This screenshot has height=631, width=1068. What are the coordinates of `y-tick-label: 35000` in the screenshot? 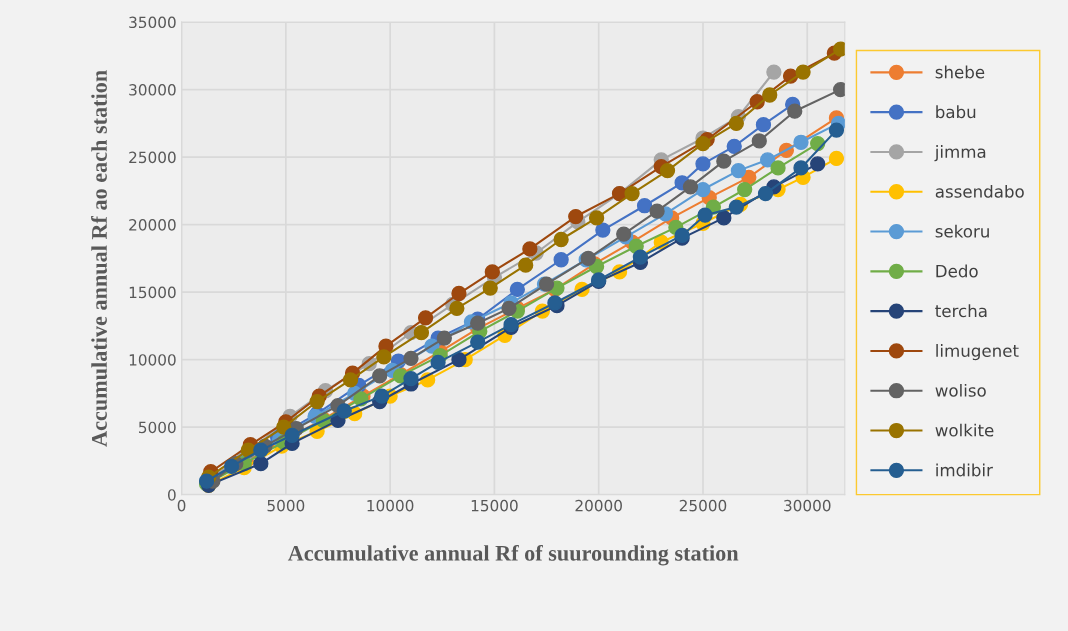 It's located at (152, 22).